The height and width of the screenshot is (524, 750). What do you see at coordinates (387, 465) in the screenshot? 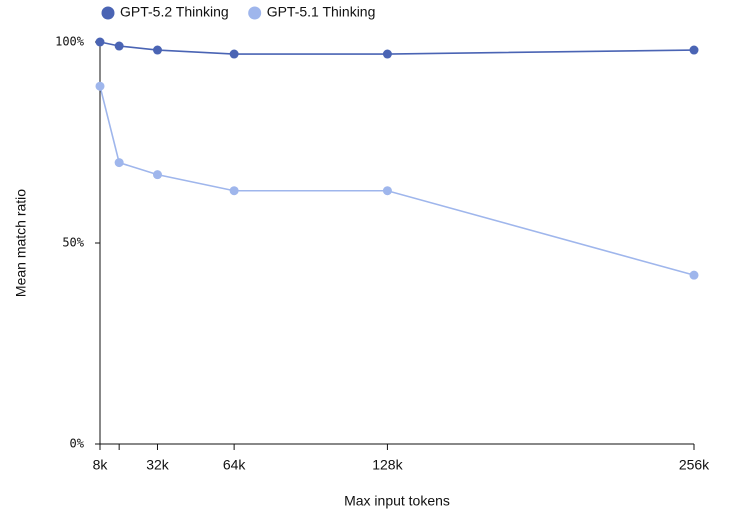
I see `x-tick-label: 128k` at bounding box center [387, 465].